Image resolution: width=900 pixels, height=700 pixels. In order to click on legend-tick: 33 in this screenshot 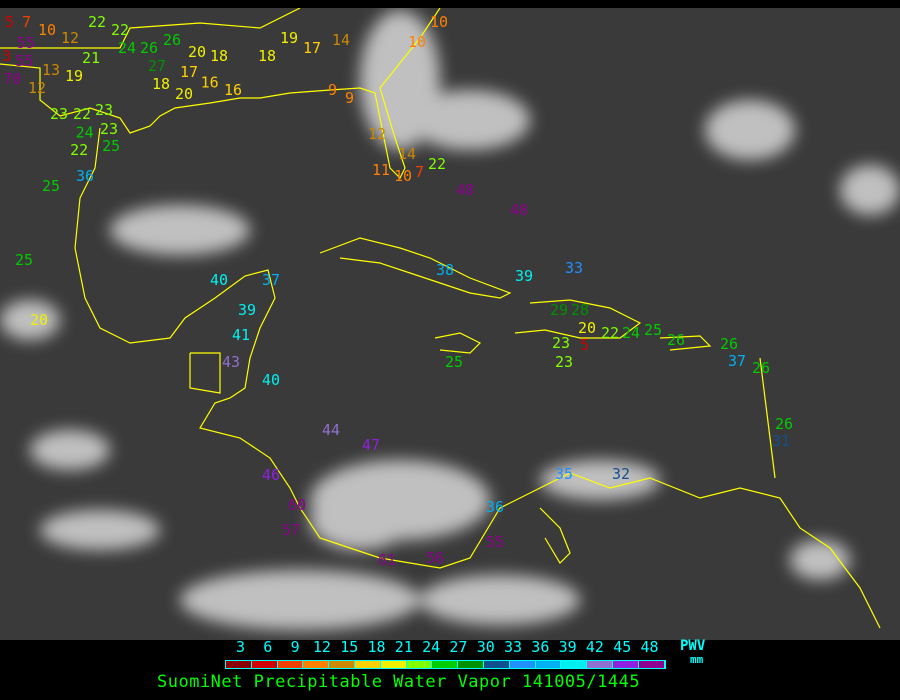, I will do `click(513, 647)`.